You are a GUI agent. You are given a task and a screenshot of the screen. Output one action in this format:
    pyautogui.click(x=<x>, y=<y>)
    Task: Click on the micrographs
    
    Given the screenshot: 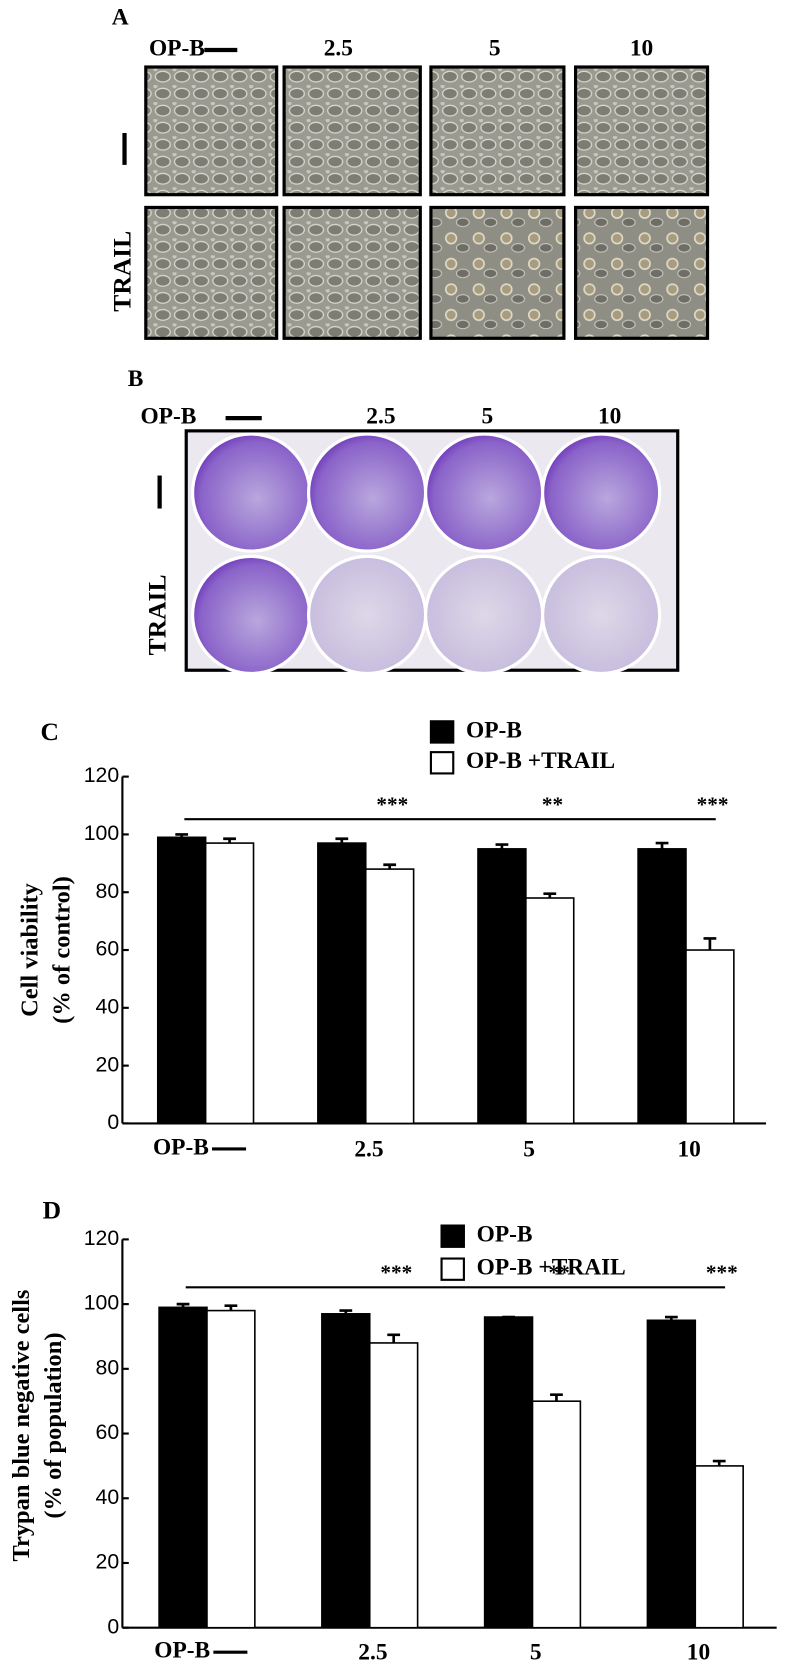 What is the action you would take?
    pyautogui.click(x=427, y=202)
    